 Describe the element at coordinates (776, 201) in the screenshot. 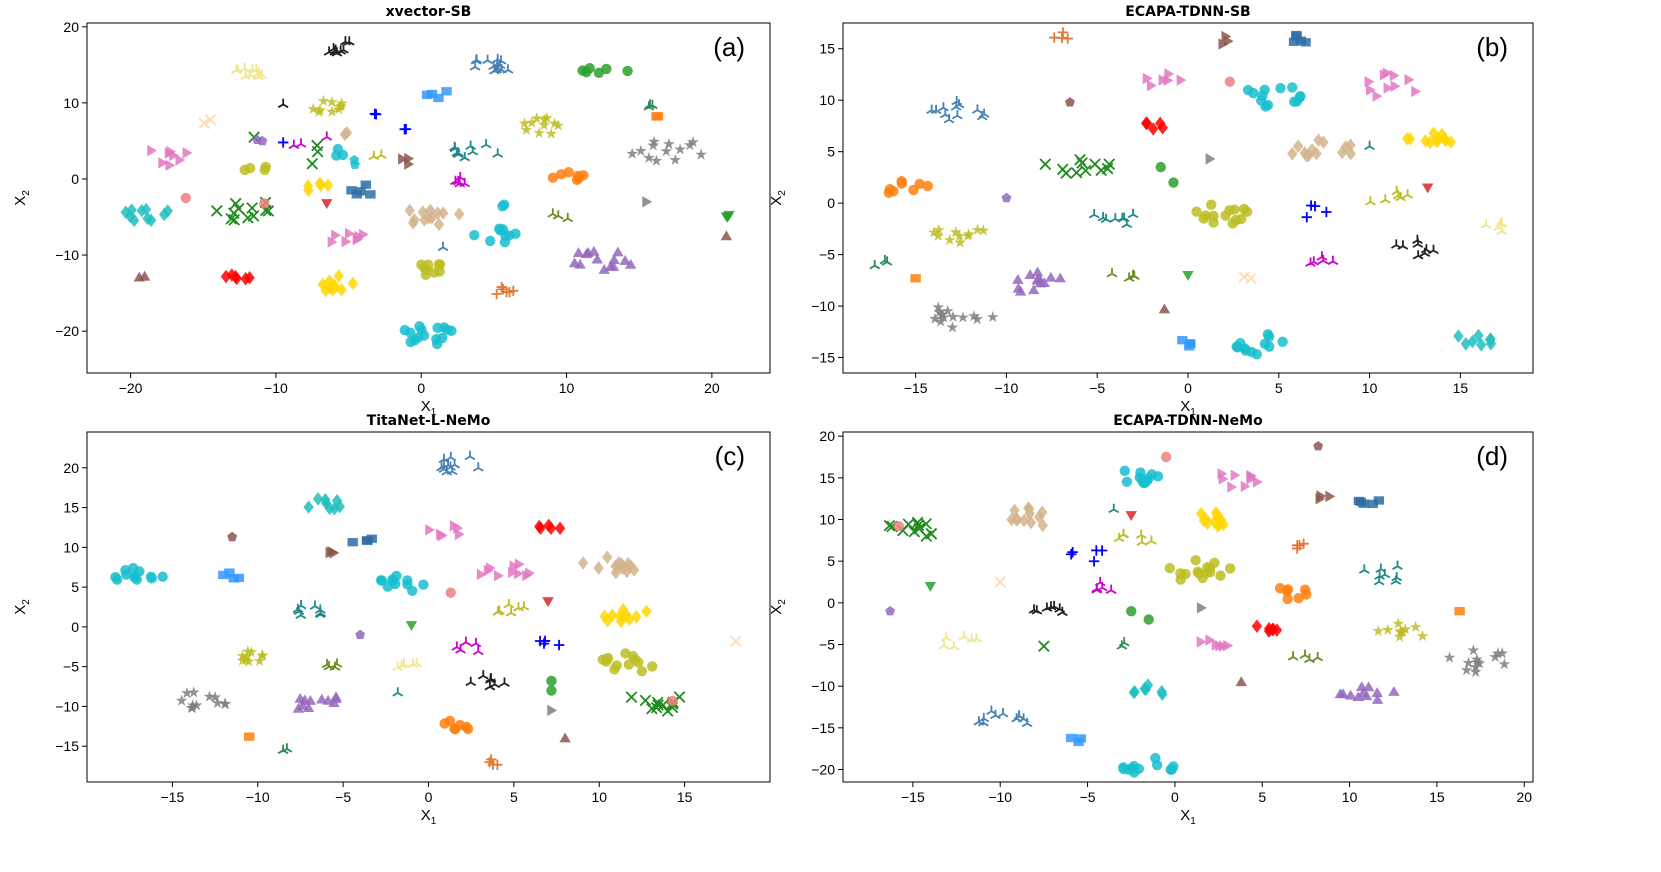

I see `y-axis-label-main: X` at that location.